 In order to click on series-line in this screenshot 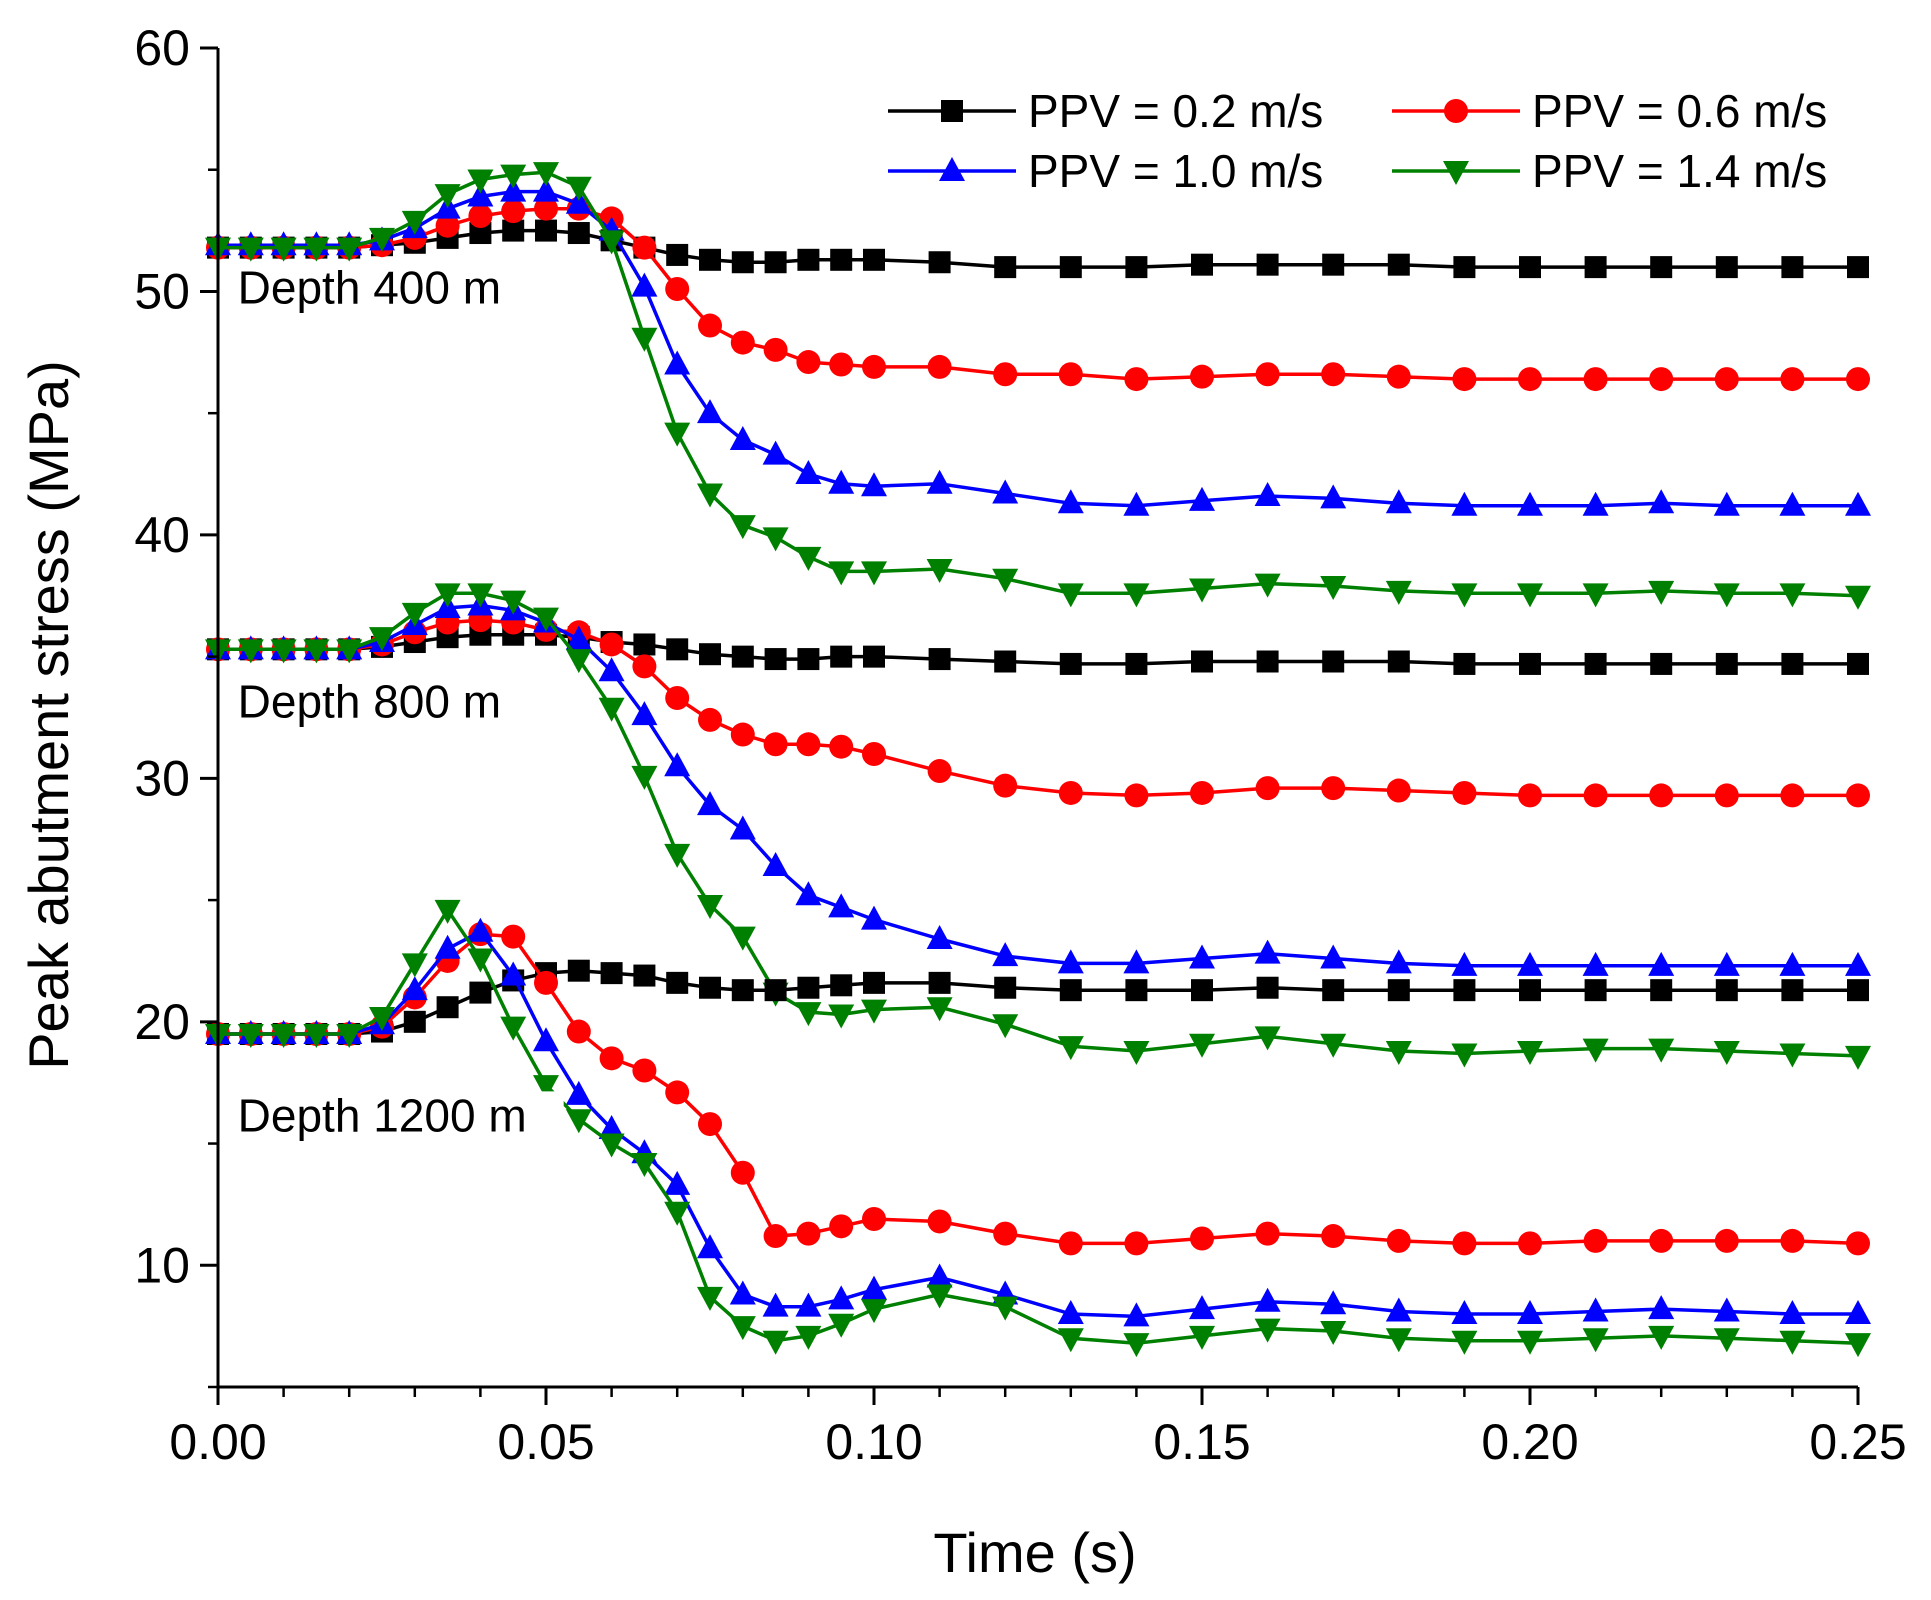, I will do `click(1038, 649)`.